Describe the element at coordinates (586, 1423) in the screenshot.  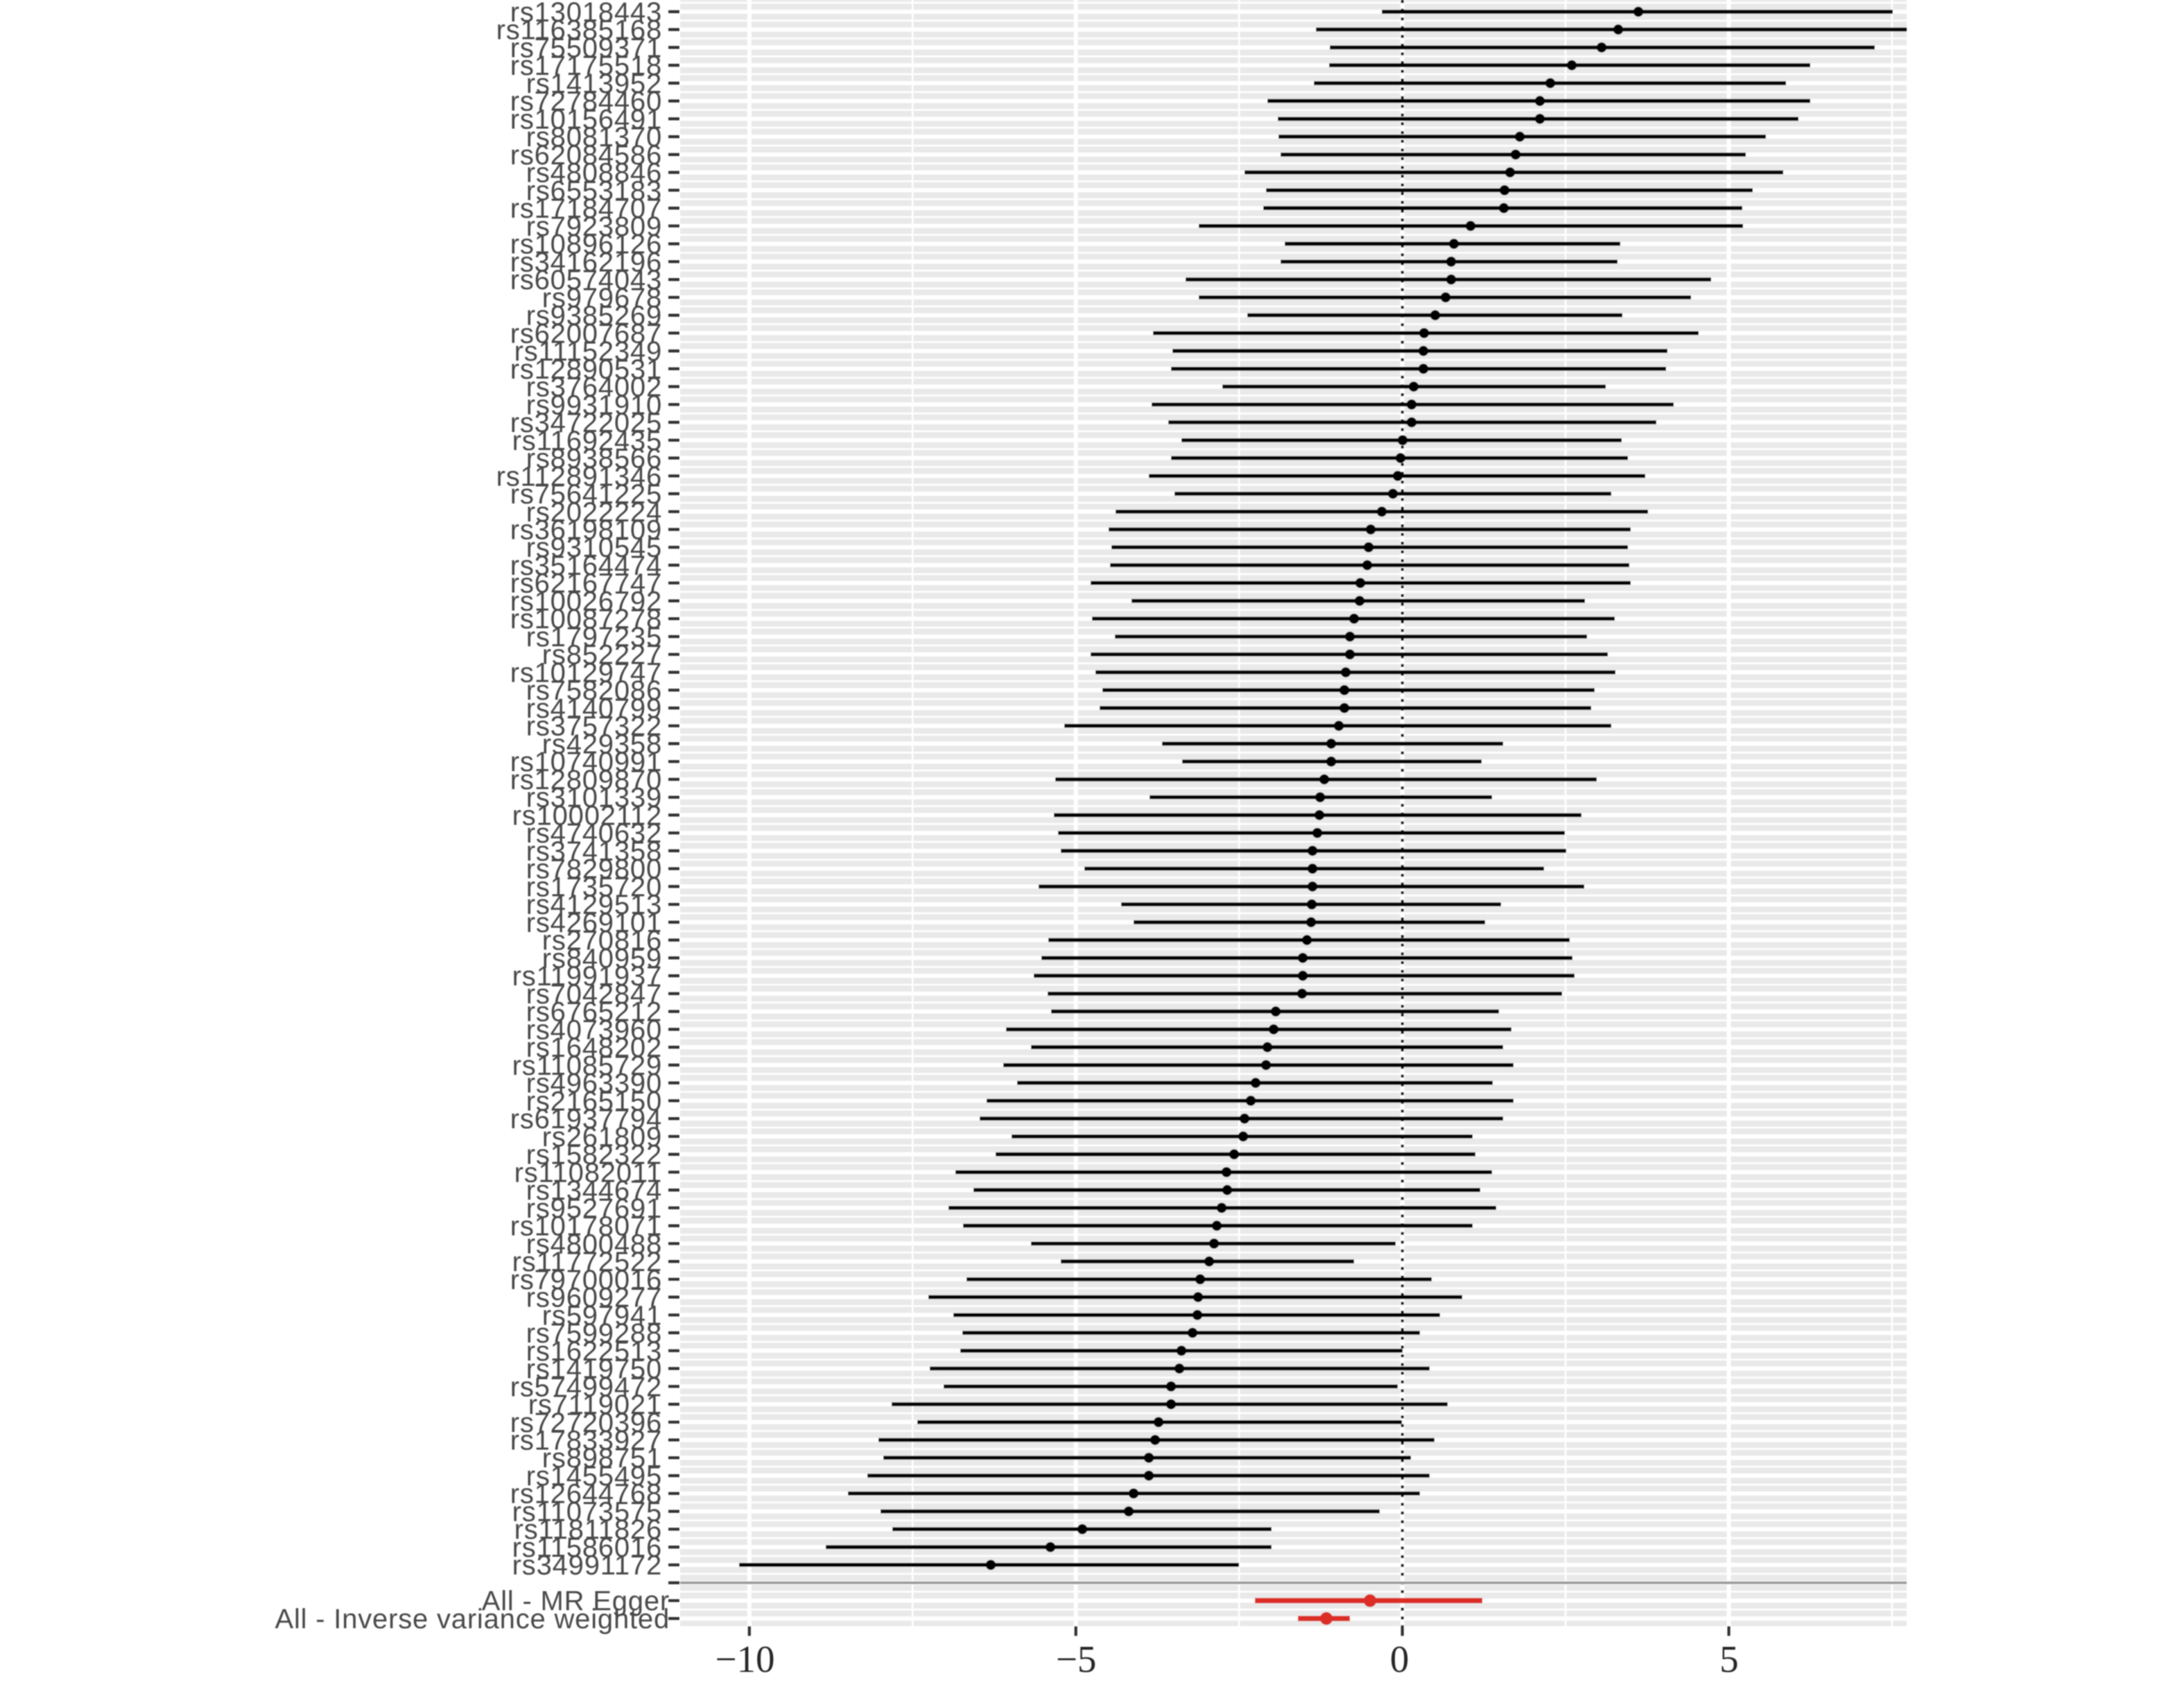
I see `svg-text: rs72720396` at that location.